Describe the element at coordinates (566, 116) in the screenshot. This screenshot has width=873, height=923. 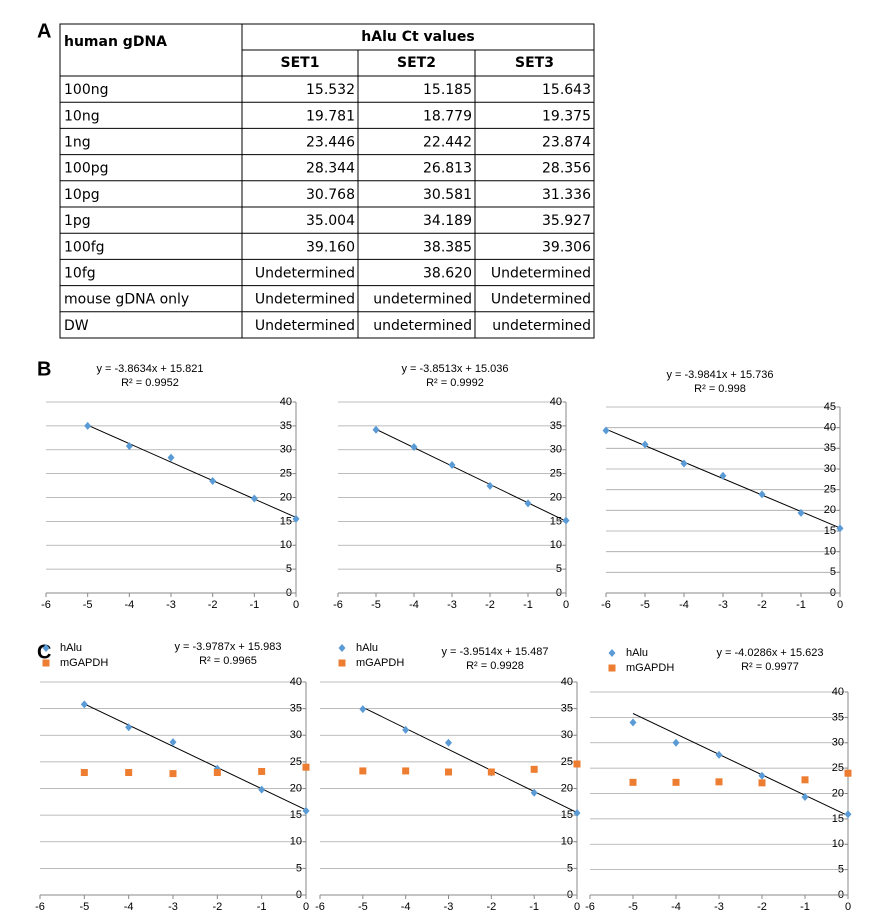
I see `table-cell: 19.375` at that location.